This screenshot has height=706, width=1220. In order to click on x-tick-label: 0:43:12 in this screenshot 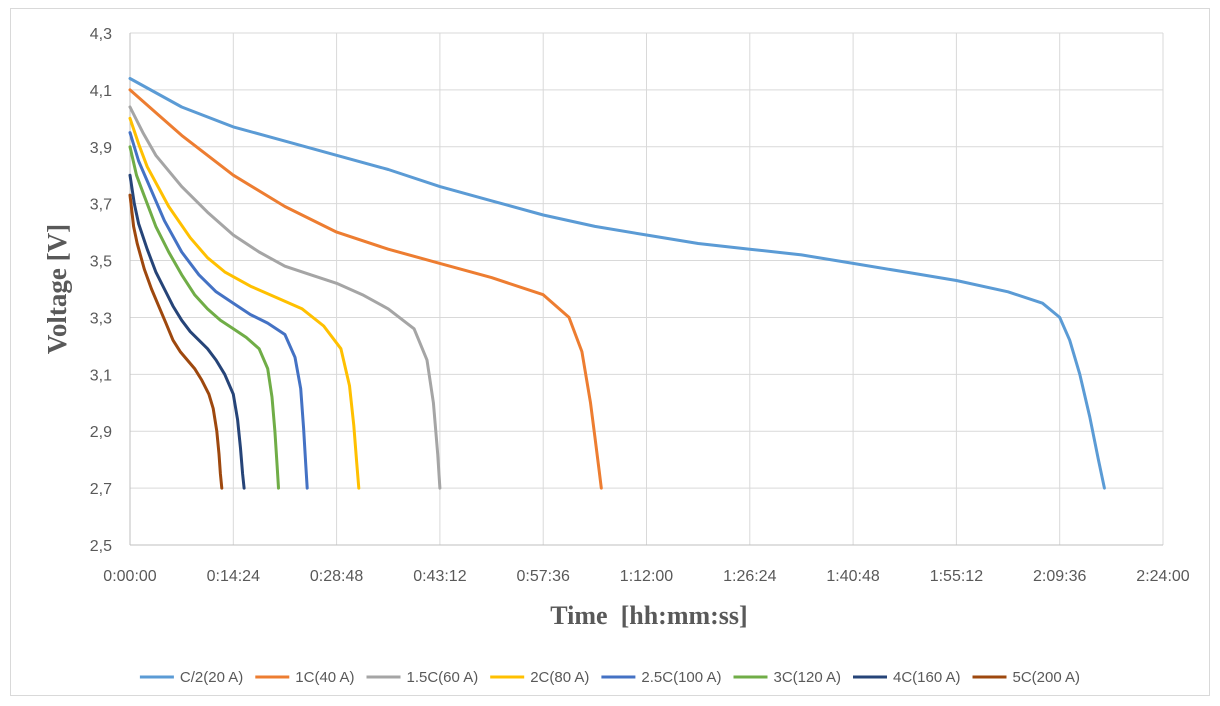, I will do `click(439, 576)`.